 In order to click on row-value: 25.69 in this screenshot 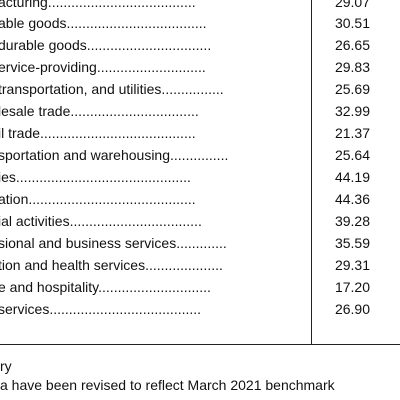, I will do `click(352, 89)`.